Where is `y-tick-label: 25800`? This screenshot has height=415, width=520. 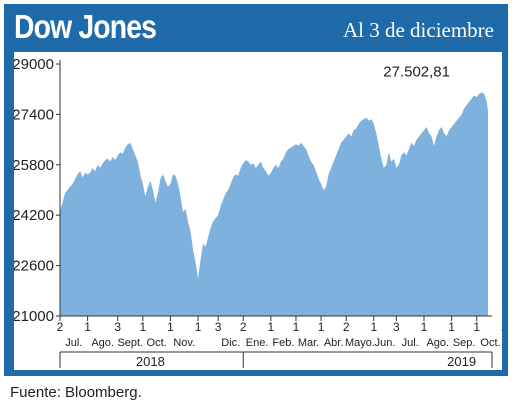 y-tick-label: 25800 is located at coordinates (34, 165).